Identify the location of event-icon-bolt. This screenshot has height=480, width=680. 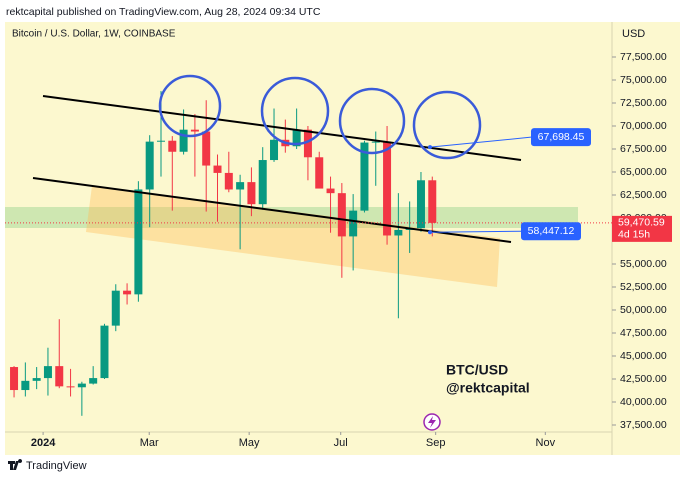
(432, 422).